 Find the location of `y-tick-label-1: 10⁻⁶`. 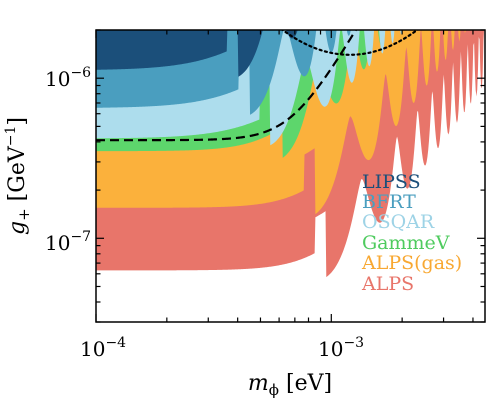

y-tick-label-1: 10⁻⁶ is located at coordinates (68, 78).